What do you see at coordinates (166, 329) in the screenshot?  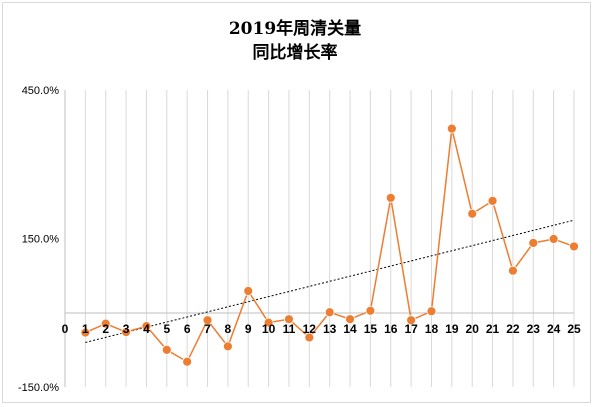 I see `x-tick-label: 5` at bounding box center [166, 329].